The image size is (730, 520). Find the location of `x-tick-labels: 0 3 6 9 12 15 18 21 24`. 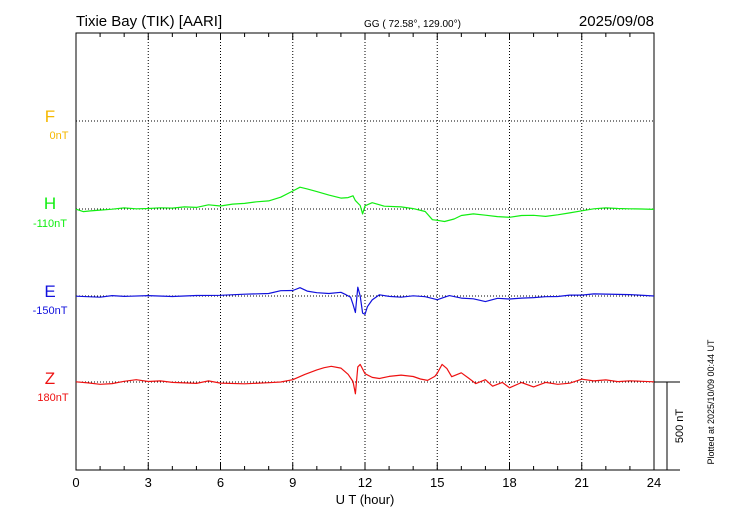

x-tick-labels: 0 3 6 9 12 15 18 21 24 is located at coordinates (366, 482).